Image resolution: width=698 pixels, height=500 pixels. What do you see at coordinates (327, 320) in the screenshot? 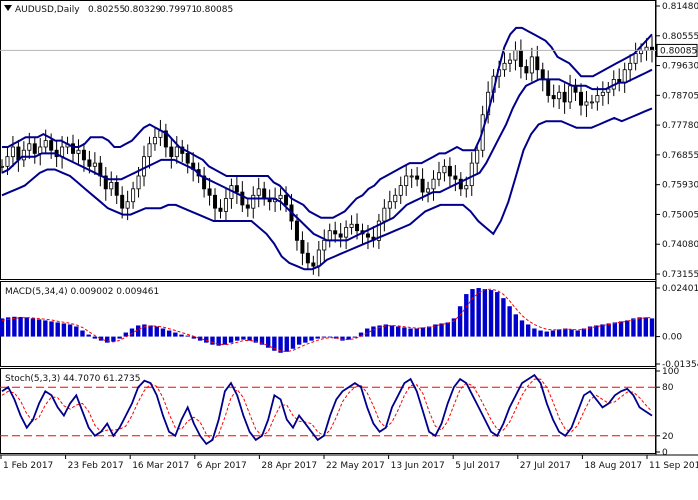
I see `macd-signal-line` at bounding box center [327, 320].